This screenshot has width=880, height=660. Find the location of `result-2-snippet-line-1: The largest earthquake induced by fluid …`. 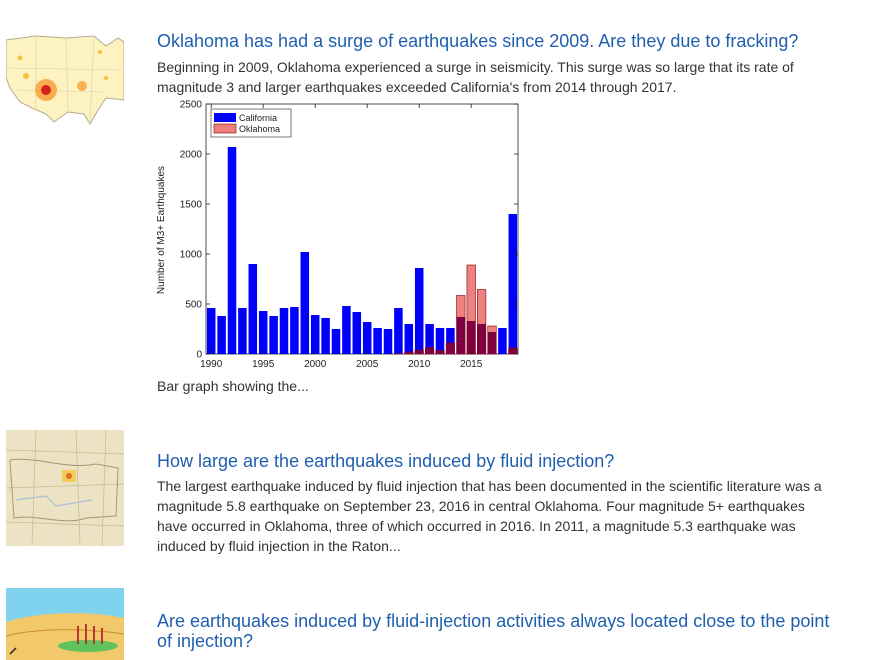

result-2-snippet-line-1: The largest earthquake induced by fluid … is located at coordinates (489, 486).